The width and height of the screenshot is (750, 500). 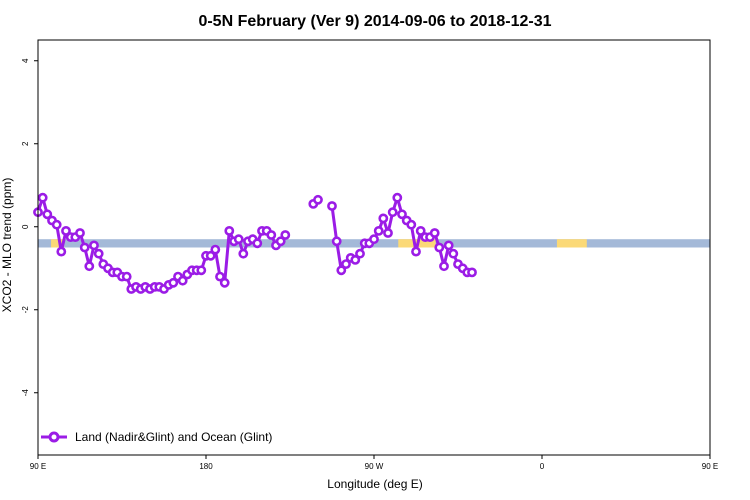 I want to click on x-tick-label: 0, so click(x=542, y=466).